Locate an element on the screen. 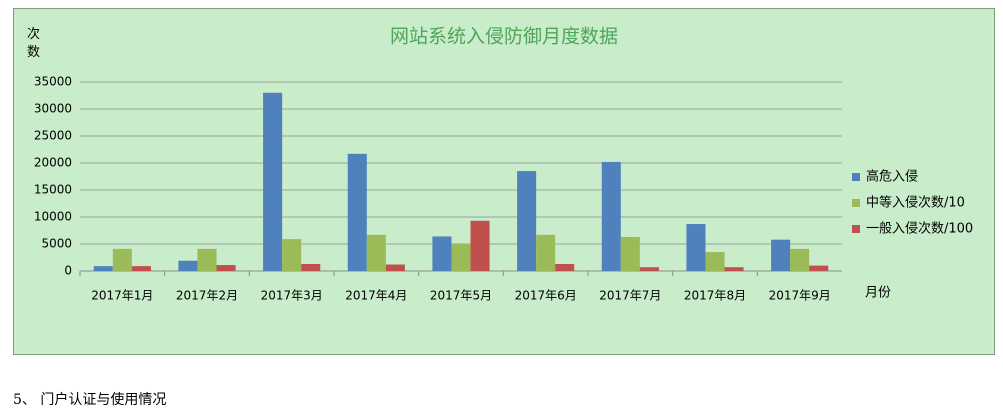  y-tick-label: 20000 is located at coordinates (53, 163).